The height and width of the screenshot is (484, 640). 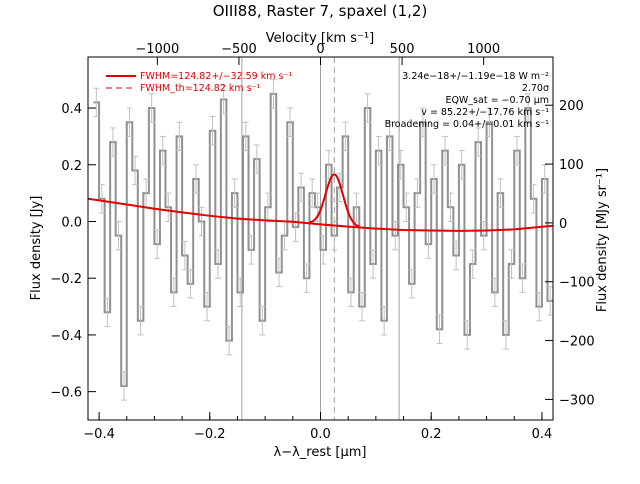 What do you see at coordinates (402, 49) in the screenshot?
I see `top-tick-label: 500` at bounding box center [402, 49].